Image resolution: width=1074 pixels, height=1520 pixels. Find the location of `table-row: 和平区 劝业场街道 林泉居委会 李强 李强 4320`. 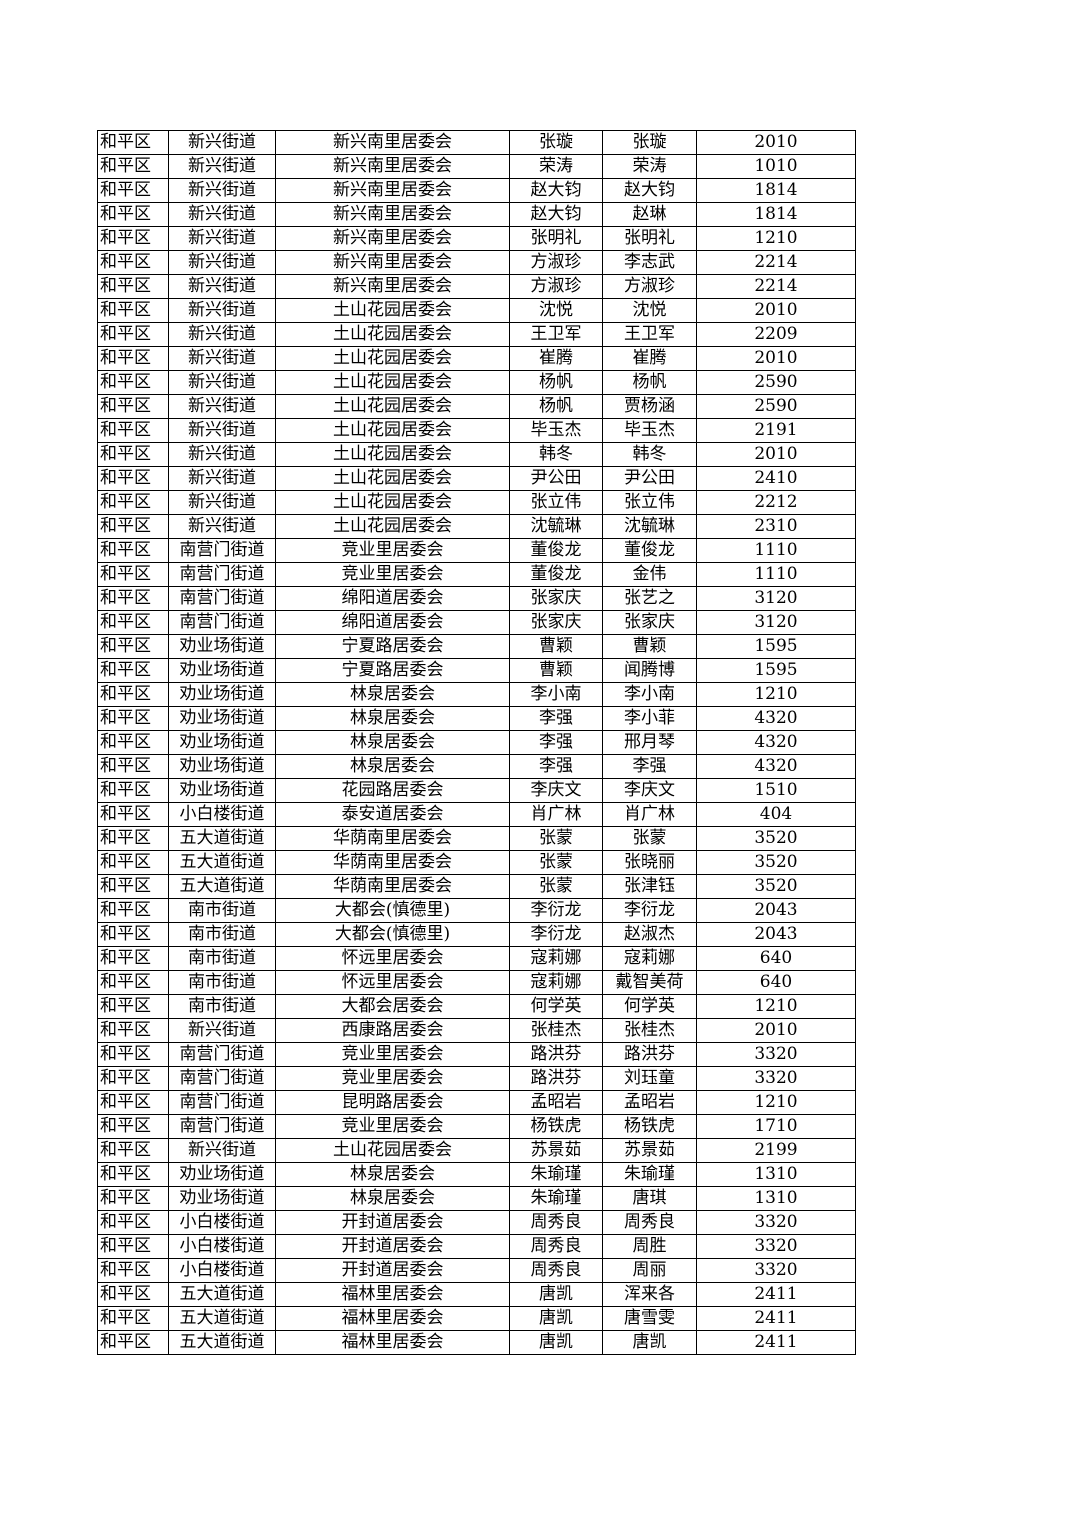

table-row: 和平区 劝业场街道 林泉居委会 李强 李强 4320 is located at coordinates (476, 766).